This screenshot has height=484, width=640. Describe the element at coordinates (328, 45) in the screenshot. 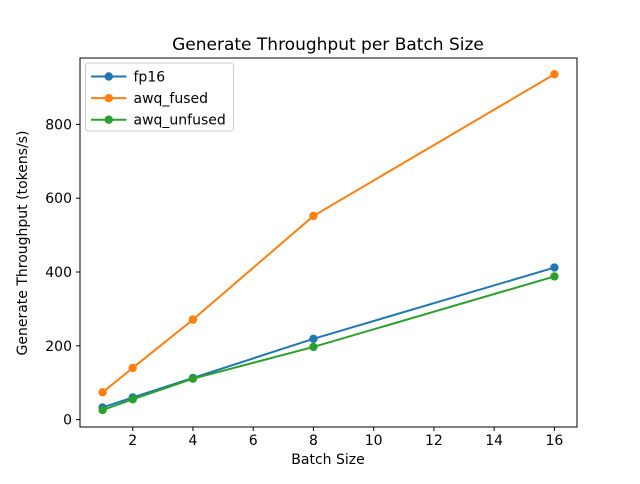

I see `chart-title: Generate Throughput per Batch Size` at that location.